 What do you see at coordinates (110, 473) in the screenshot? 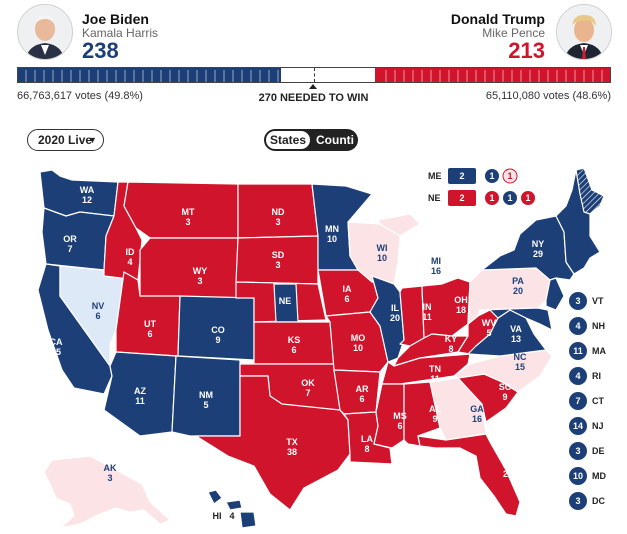
I see `label-ak: AK 3` at bounding box center [110, 473].